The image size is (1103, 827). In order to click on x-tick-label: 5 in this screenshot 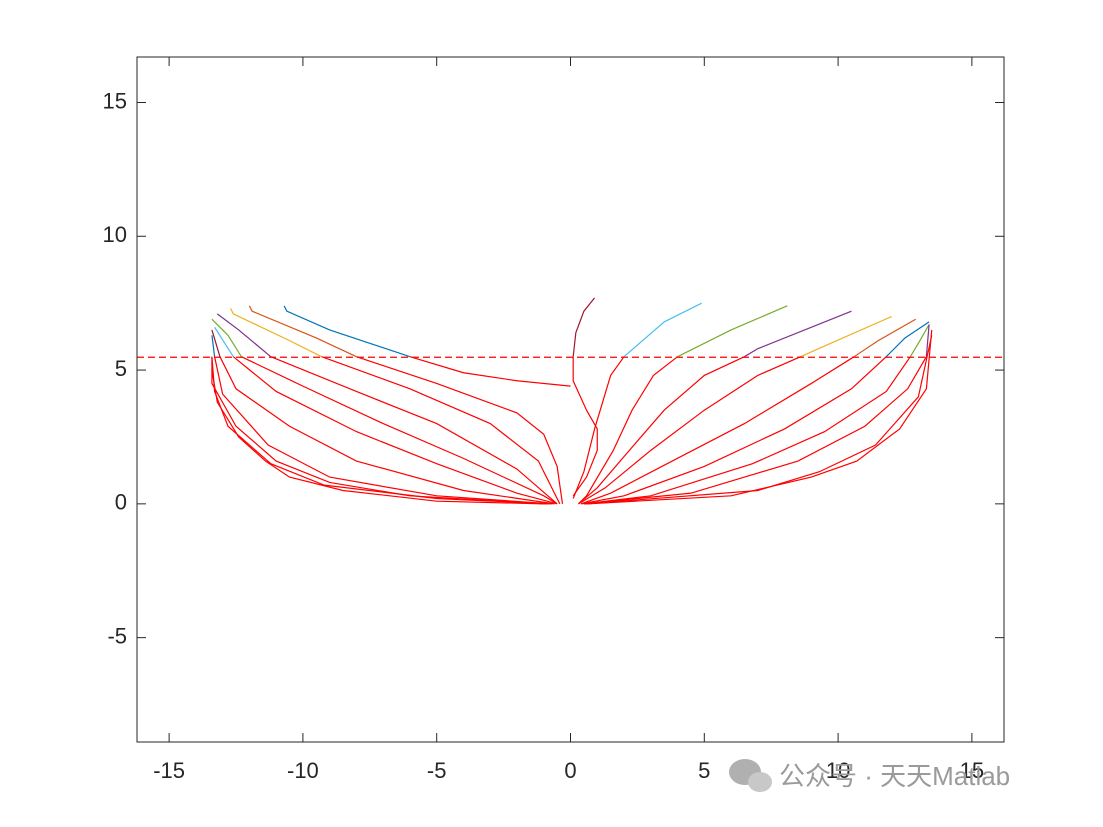, I will do `click(704, 770)`.